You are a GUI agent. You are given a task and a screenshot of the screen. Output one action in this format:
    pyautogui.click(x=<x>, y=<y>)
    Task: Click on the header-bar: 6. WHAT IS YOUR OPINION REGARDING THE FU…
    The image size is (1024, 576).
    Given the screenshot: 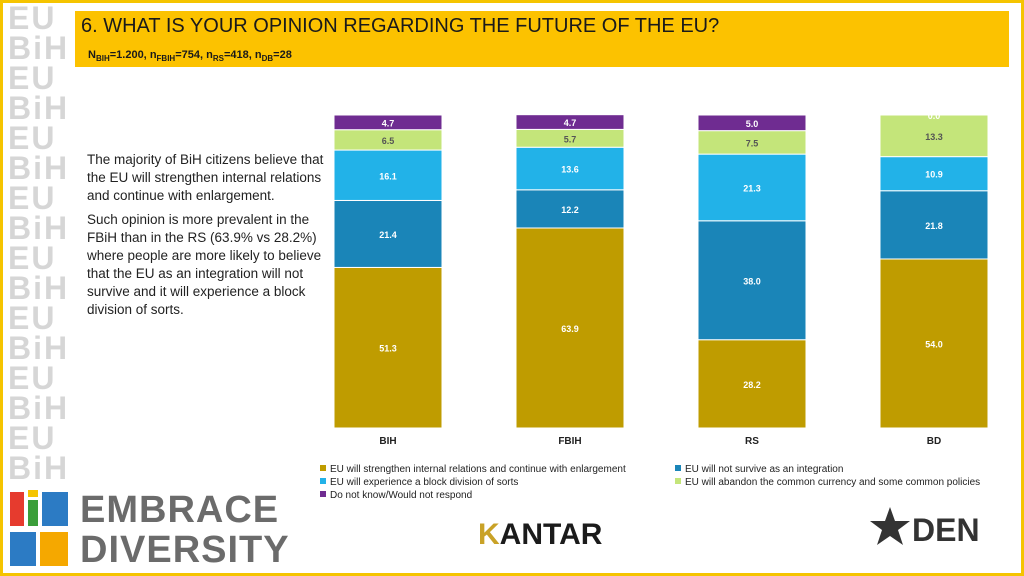 What is the action you would take?
    pyautogui.click(x=542, y=39)
    